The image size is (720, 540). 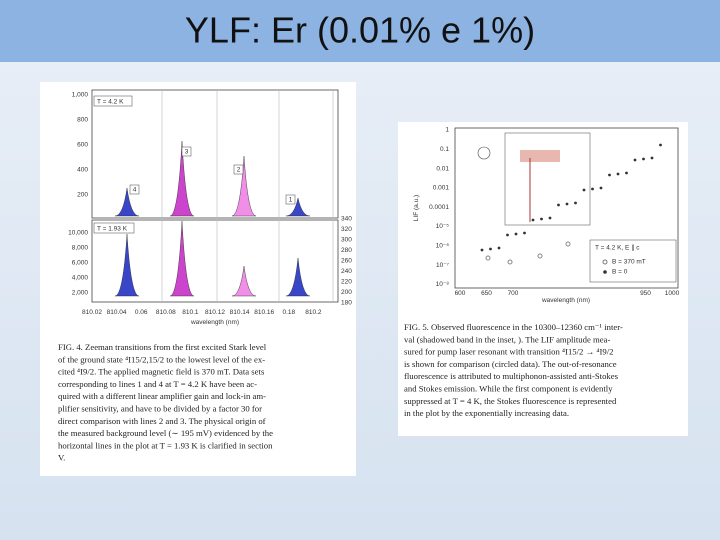 What do you see at coordinates (565, 300) in the screenshot?
I see `x-axis-label: wavelength (nm)` at bounding box center [565, 300].